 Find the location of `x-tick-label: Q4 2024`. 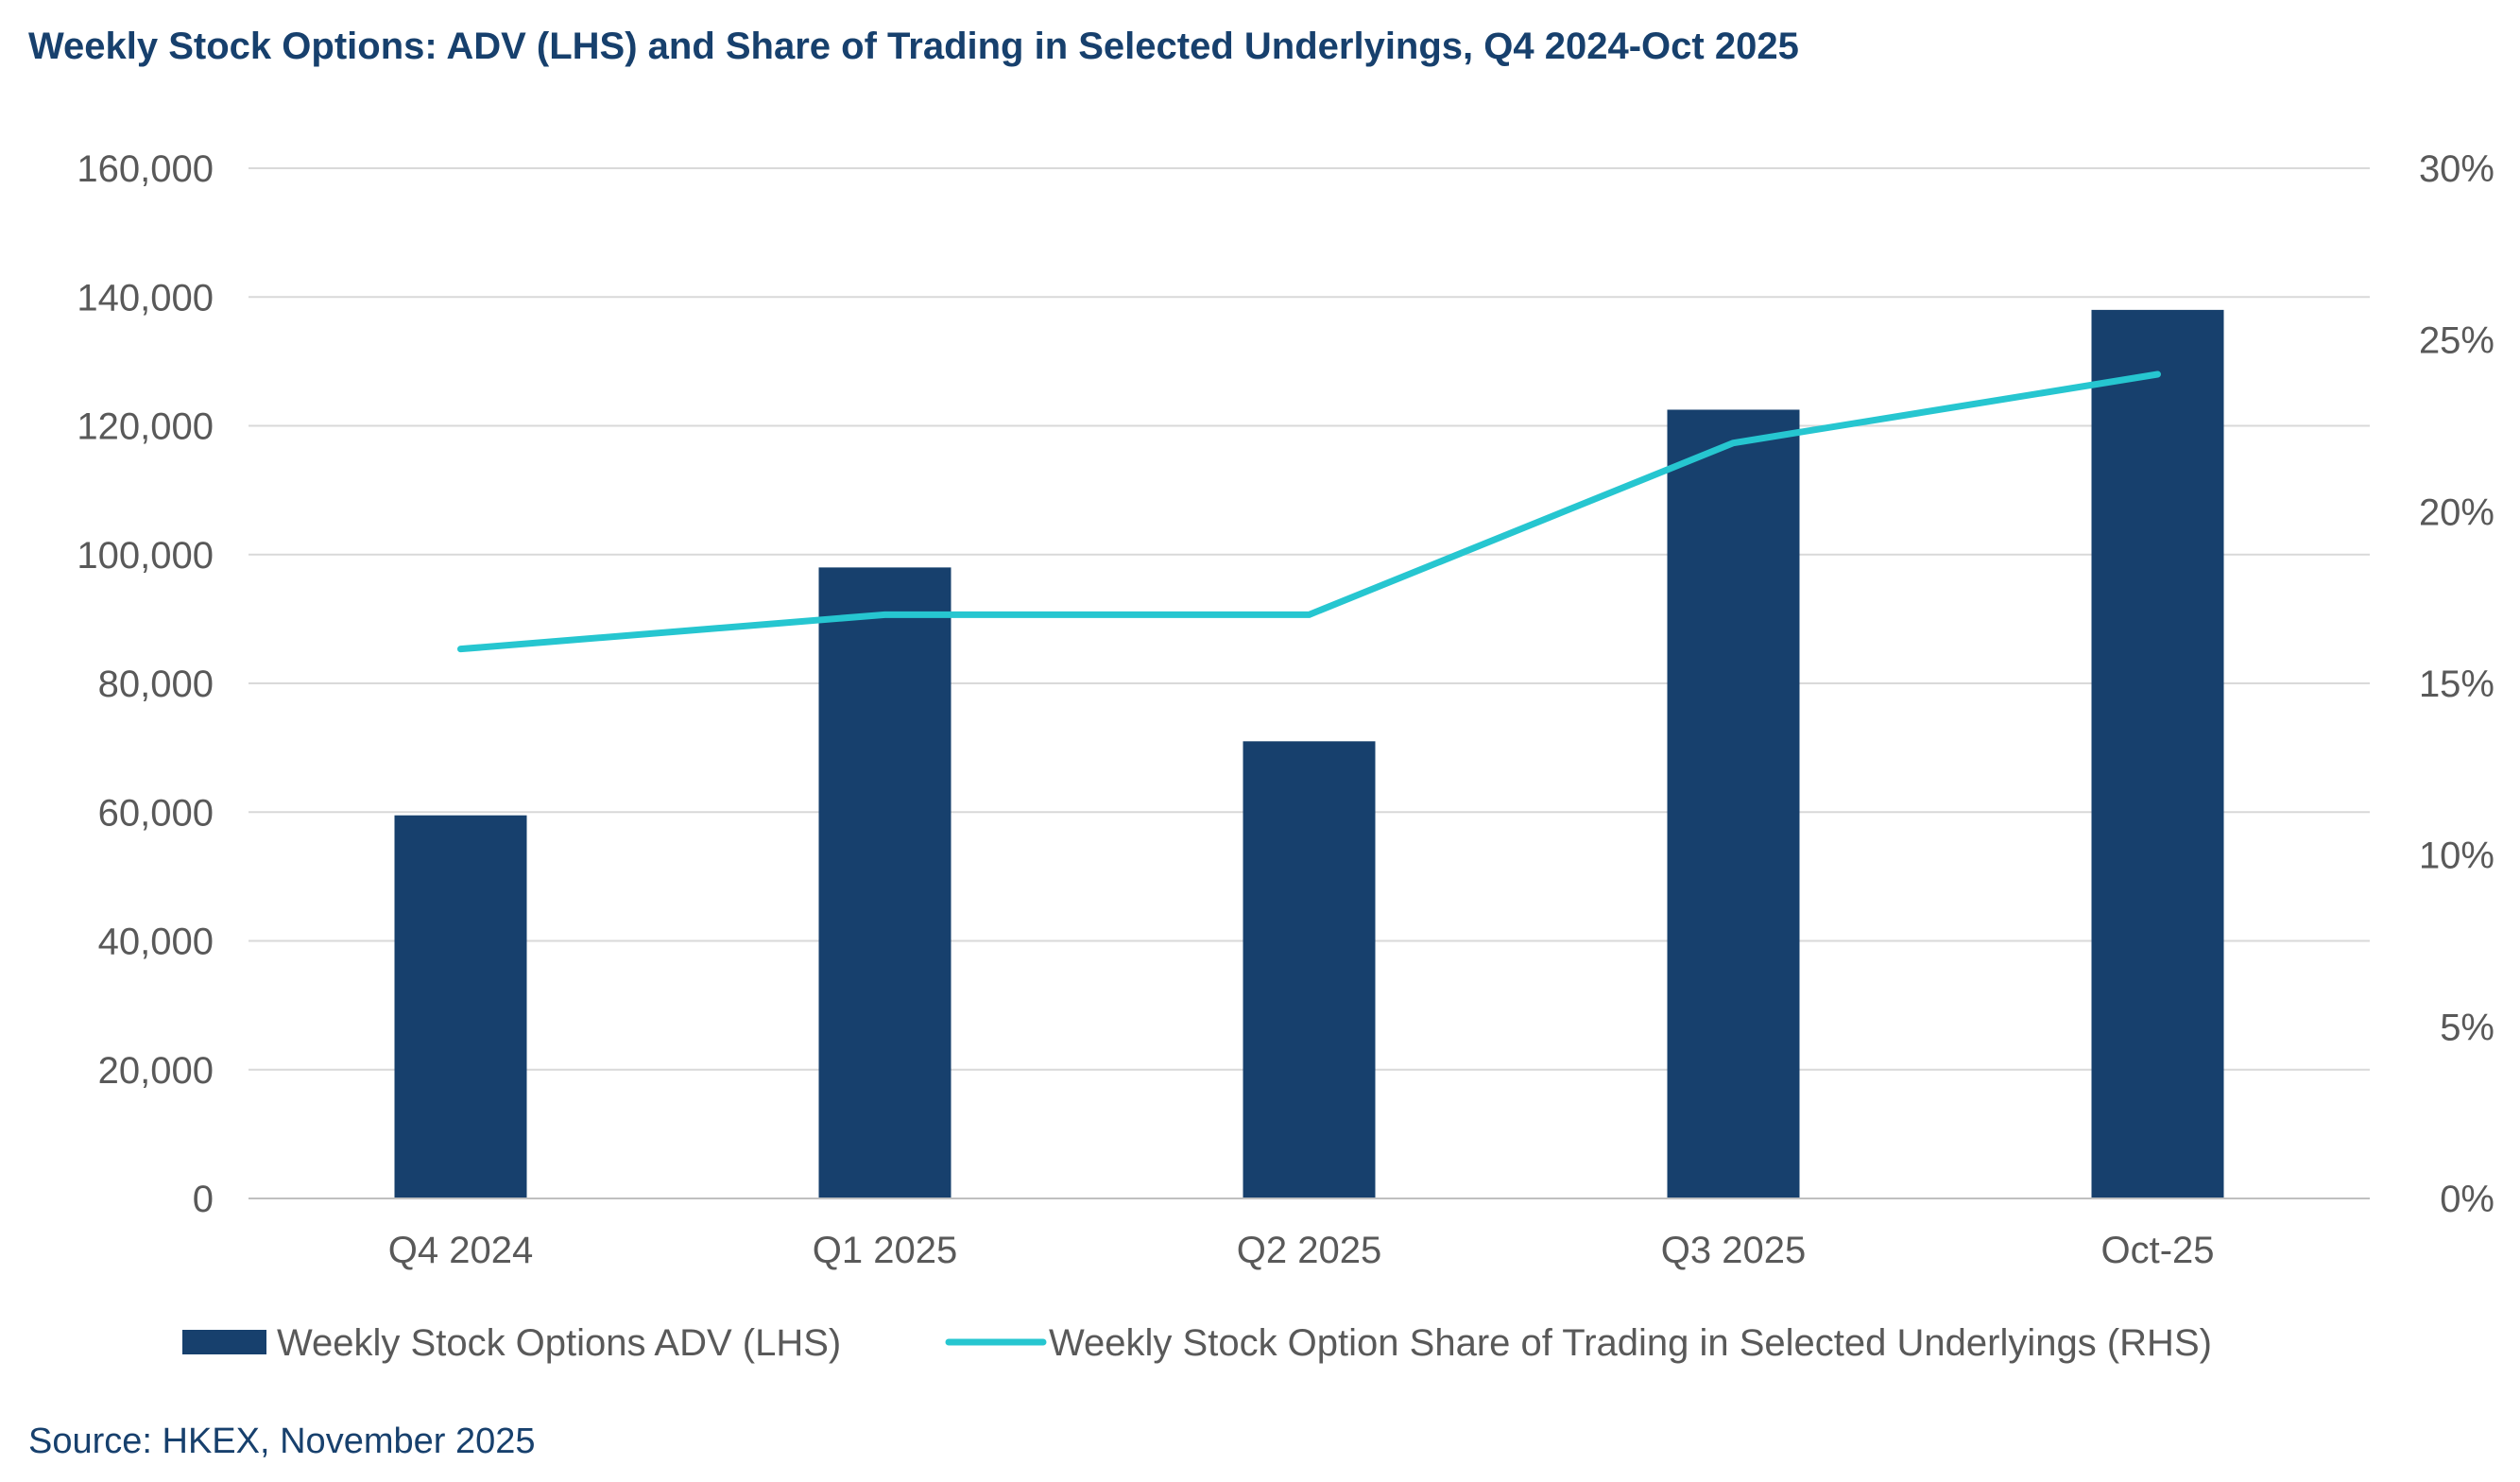

x-tick-label: Q4 2024 is located at coordinates (460, 1250).